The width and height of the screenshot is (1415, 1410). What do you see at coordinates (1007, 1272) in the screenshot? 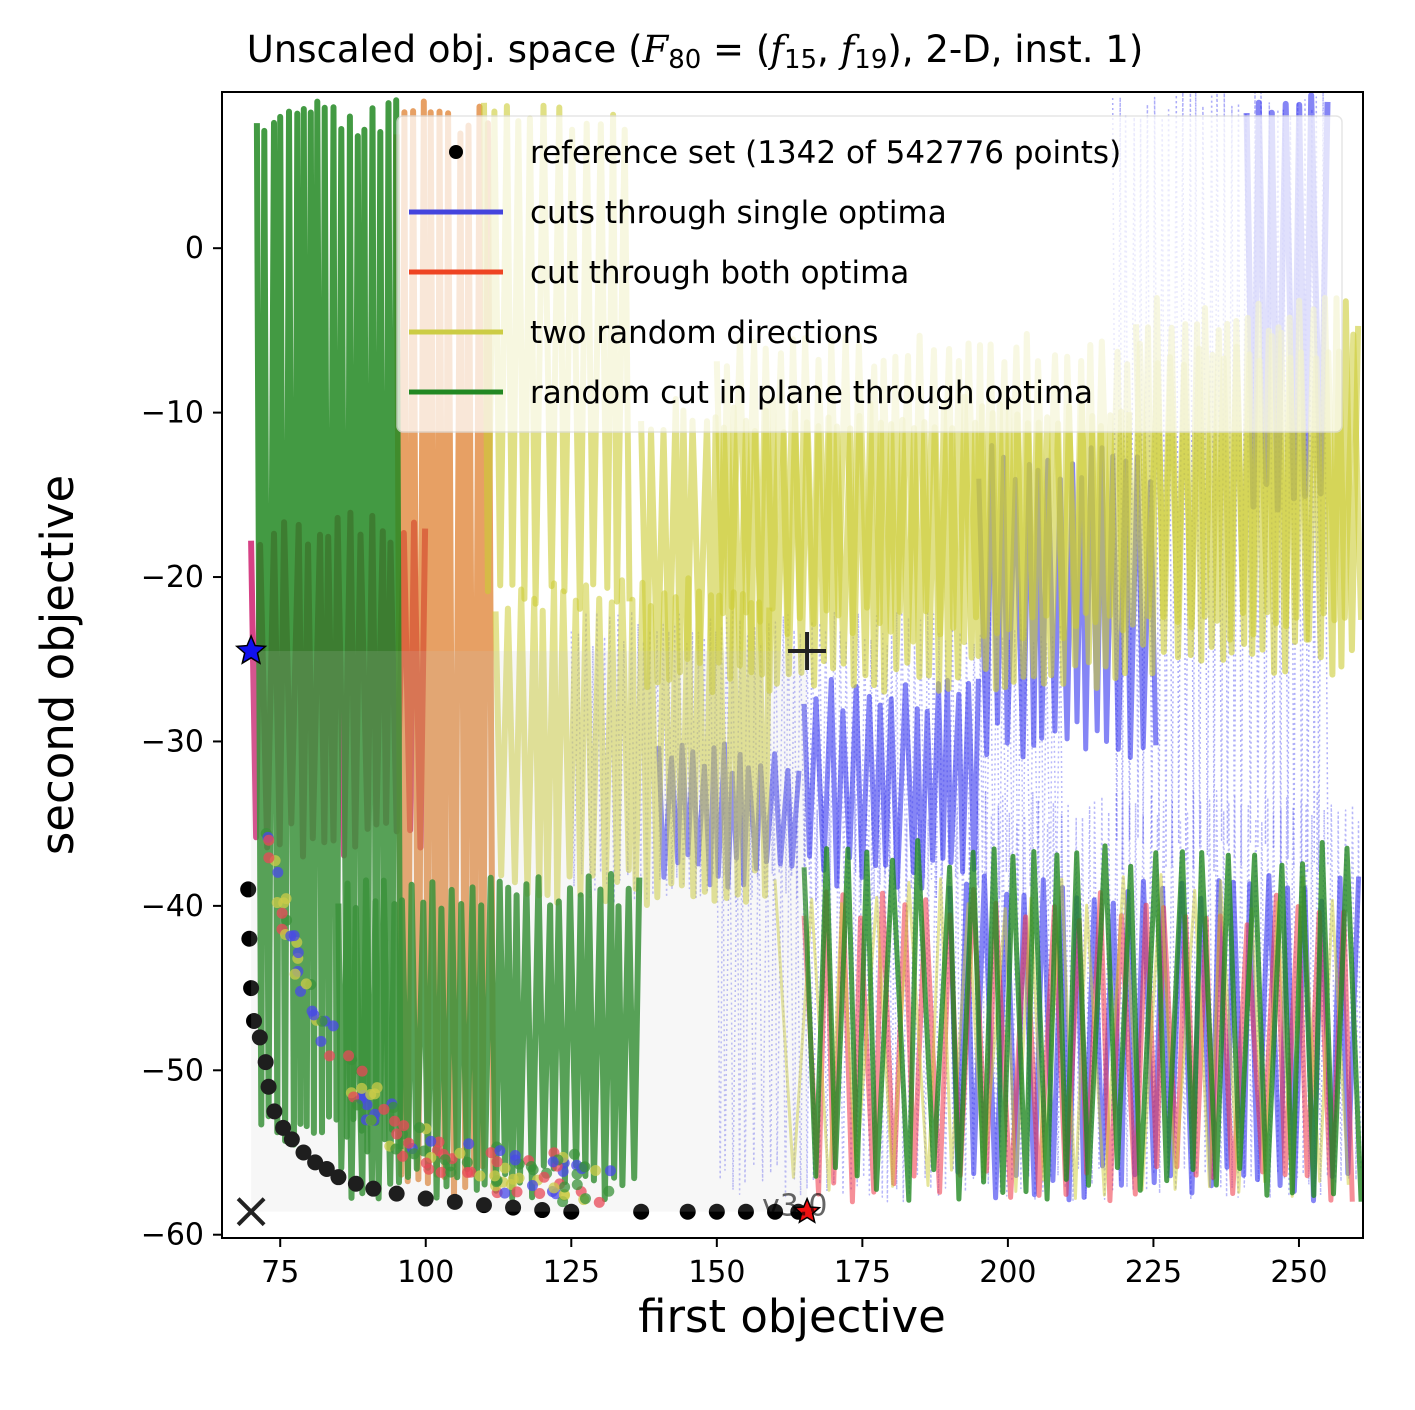
I see `x-tick-label: 200` at bounding box center [1007, 1272].